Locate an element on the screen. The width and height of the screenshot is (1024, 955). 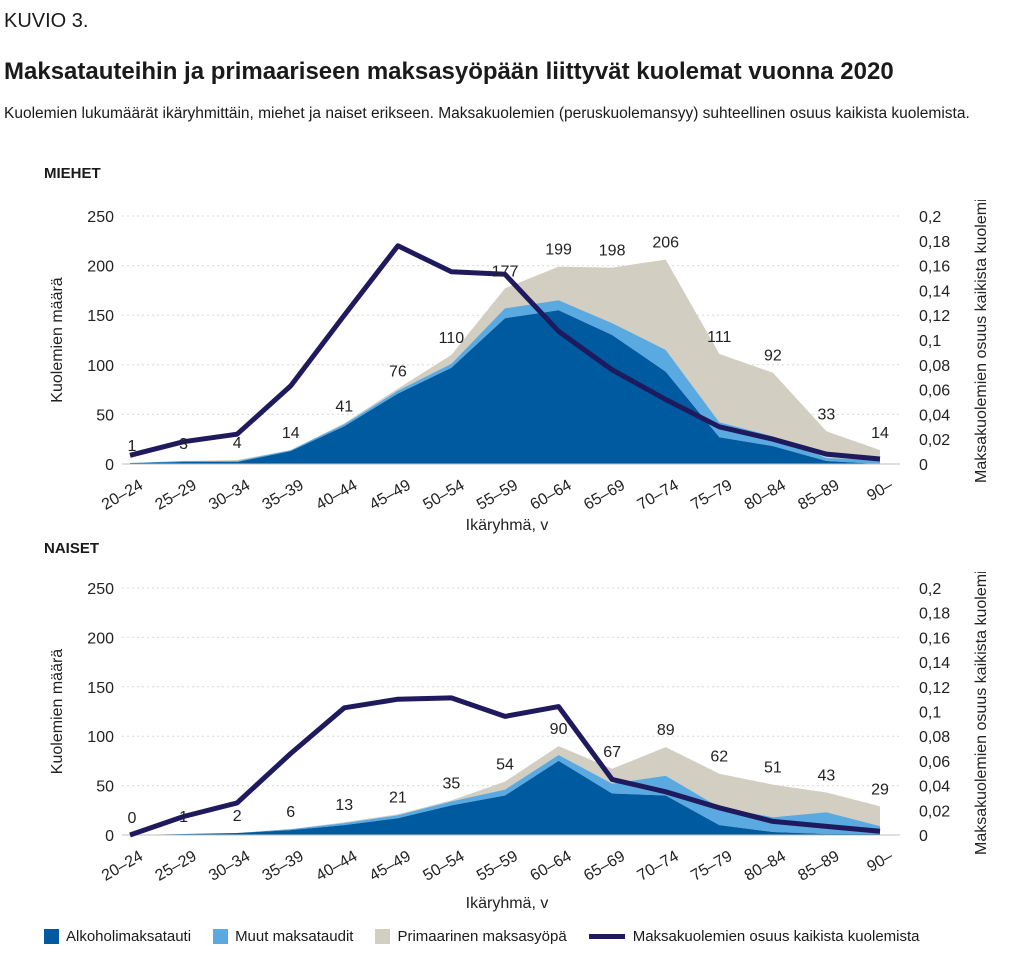
data-label-total: 177 is located at coordinates (505, 271).